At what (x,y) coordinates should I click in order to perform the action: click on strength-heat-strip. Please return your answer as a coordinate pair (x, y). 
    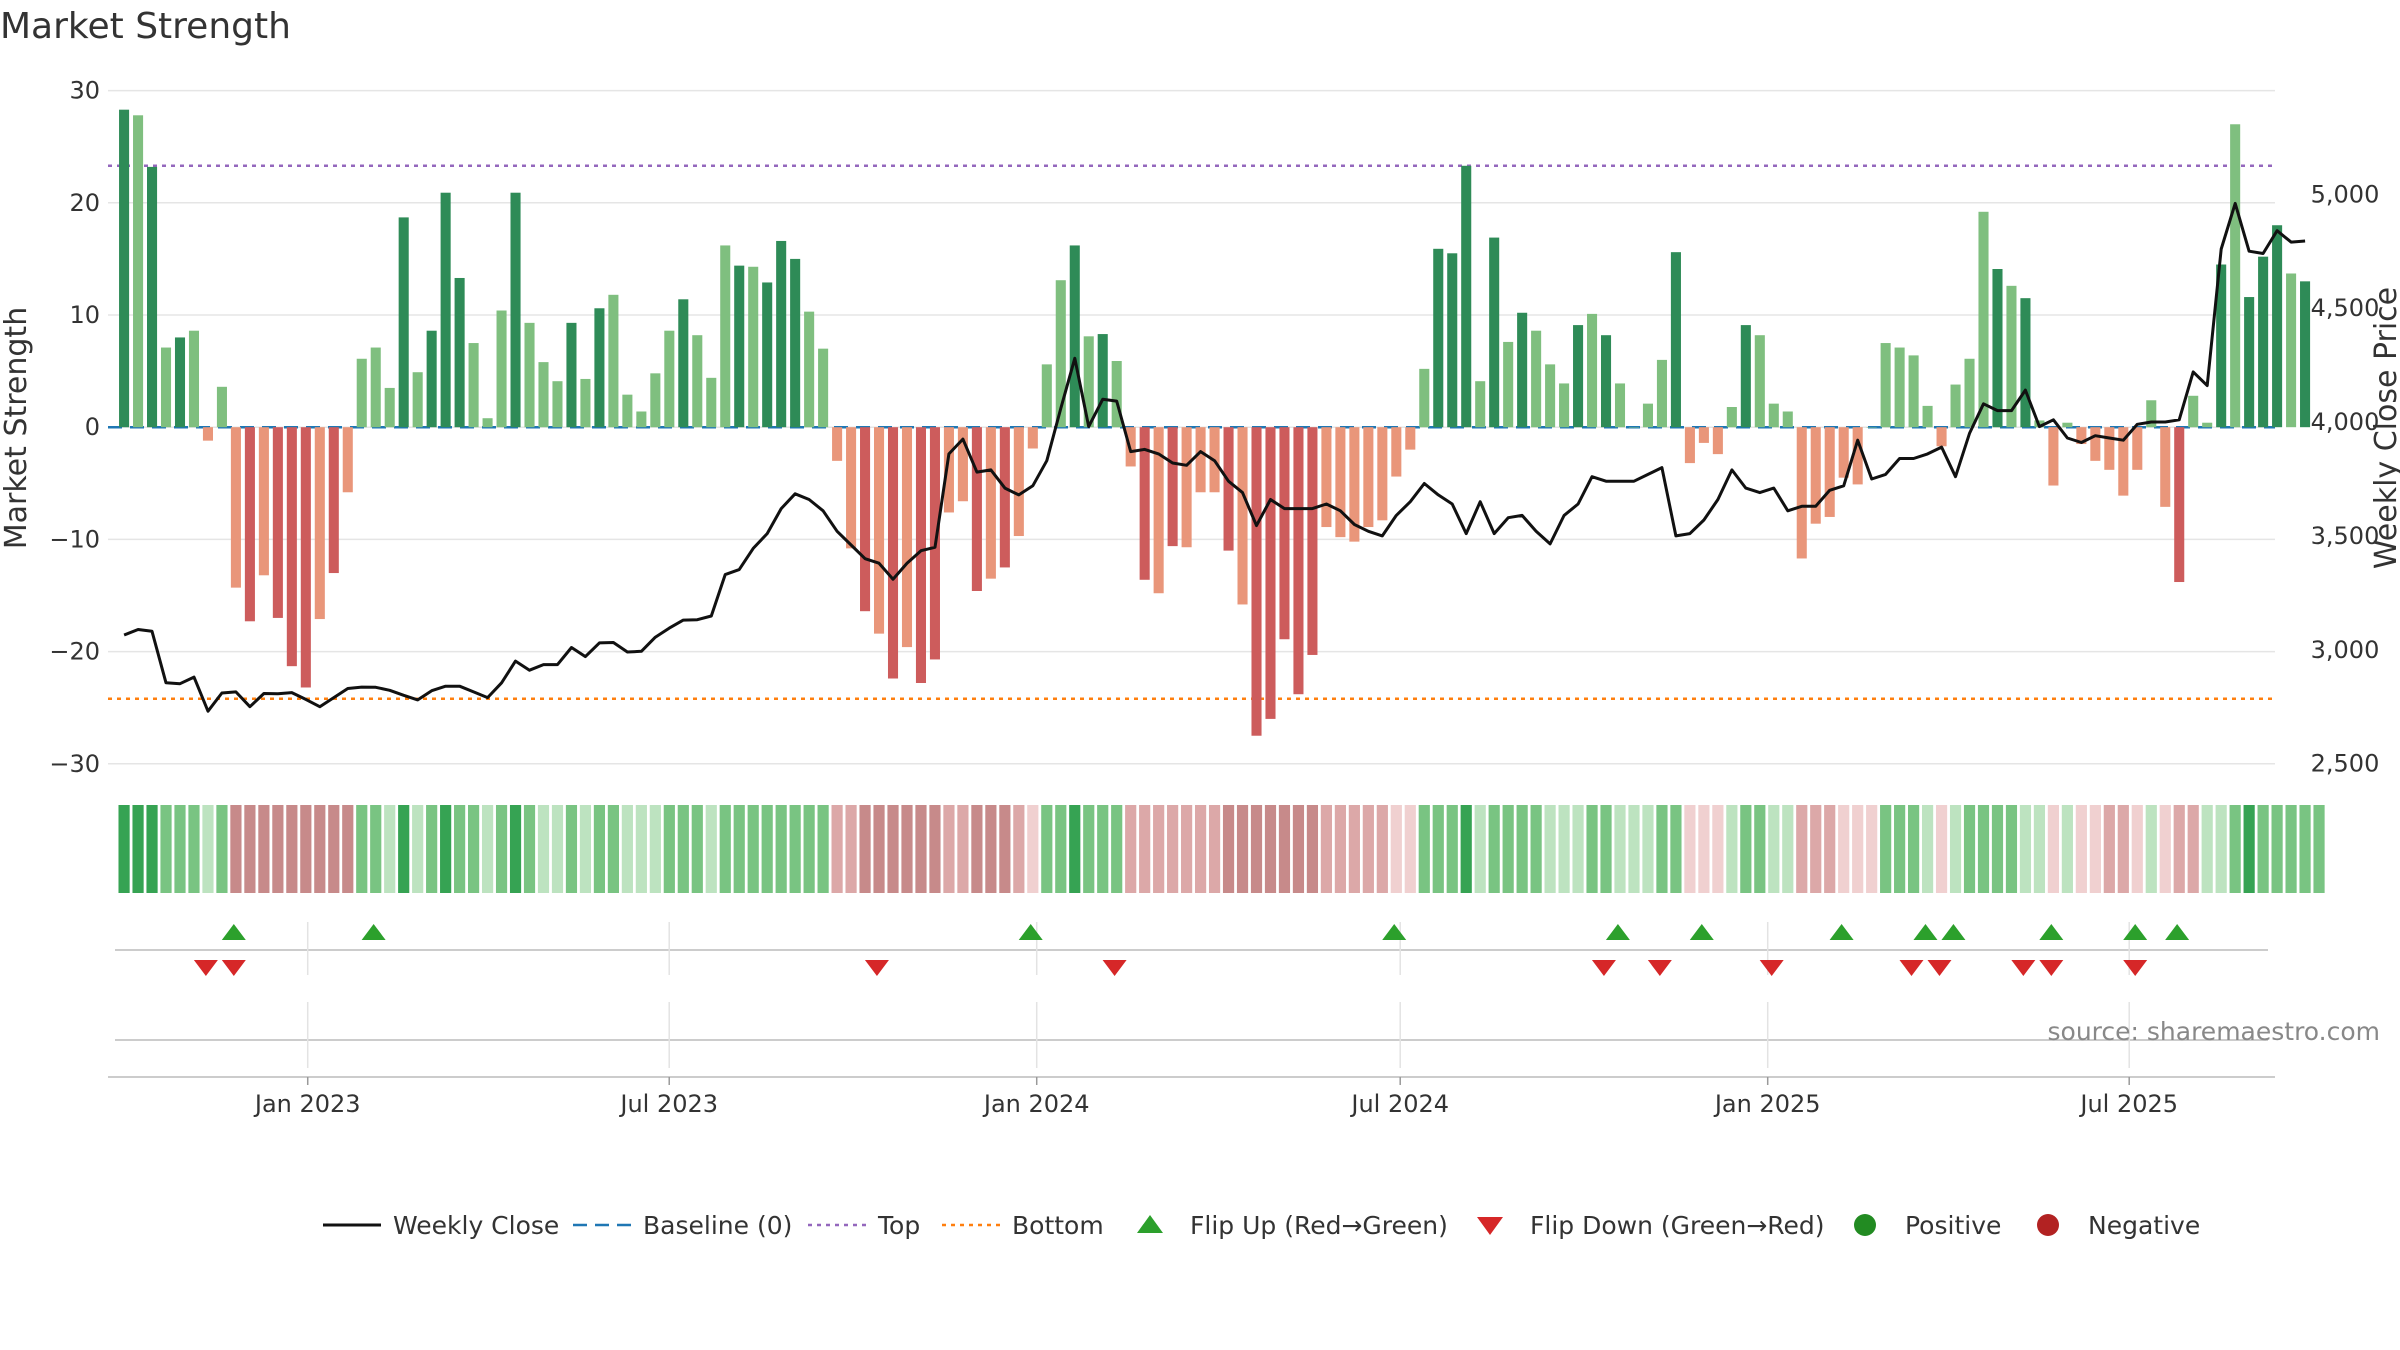
    Looking at the image, I should click on (1221, 849).